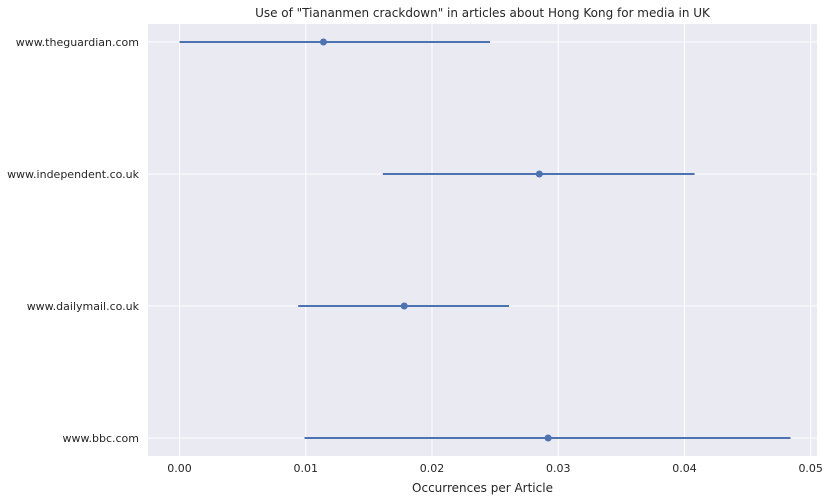 This screenshot has width=827, height=501. Describe the element at coordinates (77, 42) in the screenshot. I see `y-tick-label: www.theguardian.com` at that location.